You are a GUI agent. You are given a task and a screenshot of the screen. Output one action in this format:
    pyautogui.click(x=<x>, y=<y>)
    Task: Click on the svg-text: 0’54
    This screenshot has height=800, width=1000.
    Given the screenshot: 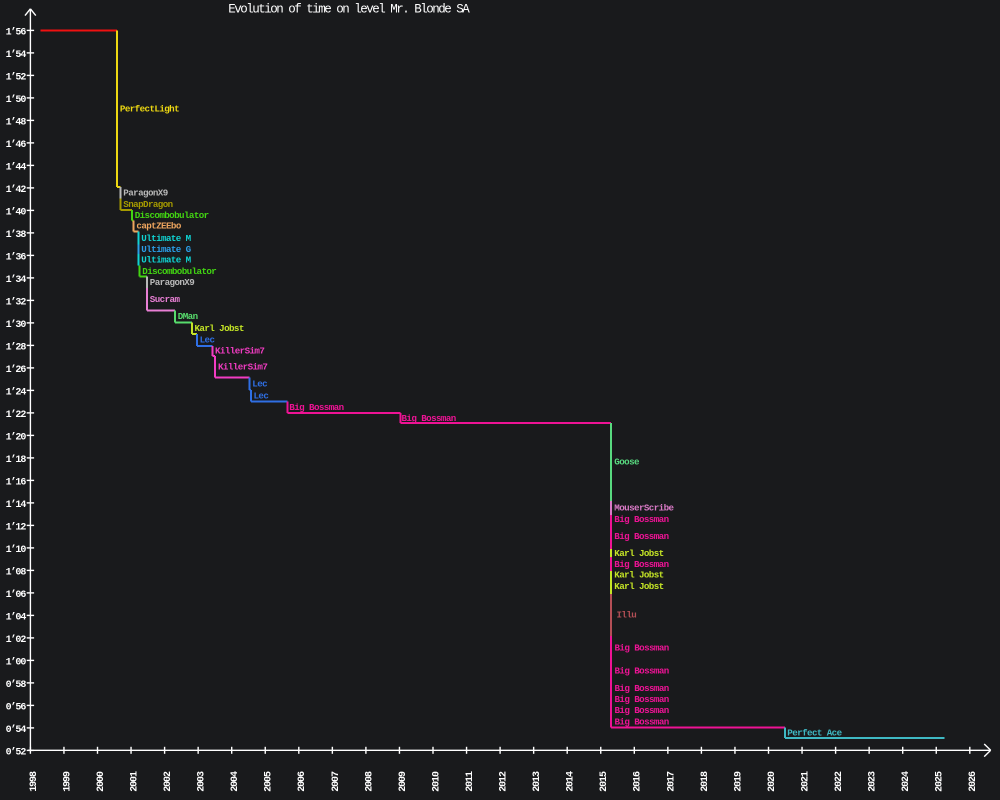 What is the action you would take?
    pyautogui.click(x=16, y=730)
    